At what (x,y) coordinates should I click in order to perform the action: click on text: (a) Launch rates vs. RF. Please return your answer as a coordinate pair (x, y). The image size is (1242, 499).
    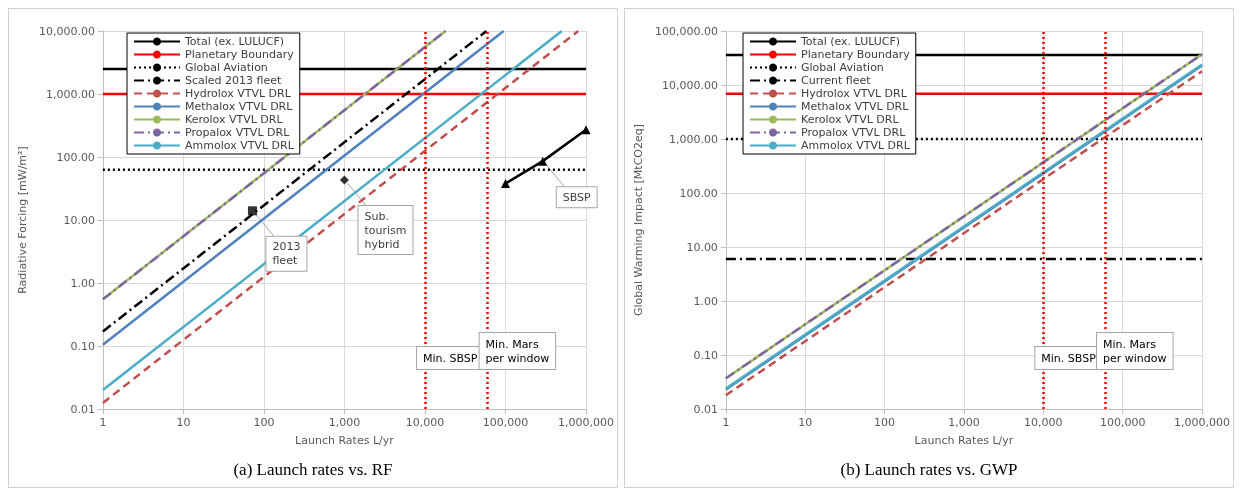
    Looking at the image, I should click on (313, 469).